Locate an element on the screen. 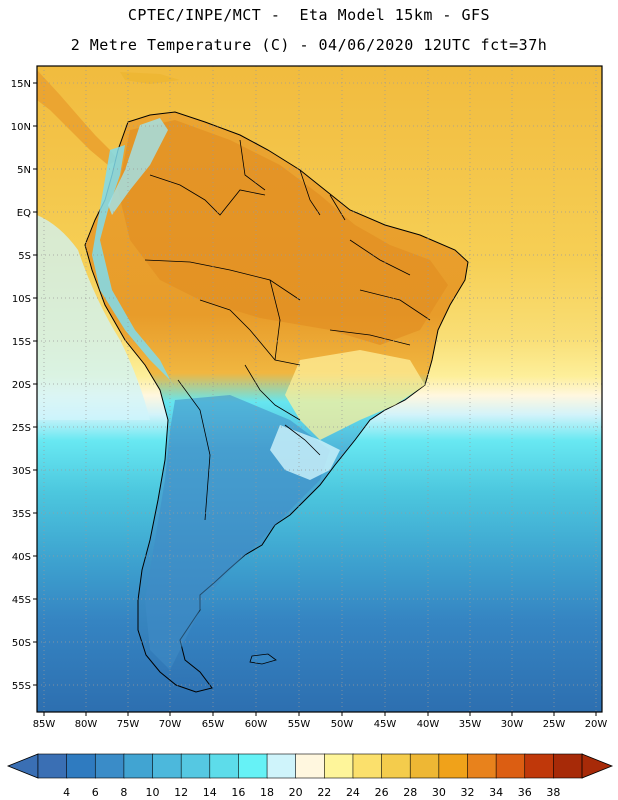 This screenshot has height=800, width=618. colorbar-tick-label: 14 is located at coordinates (210, 792).